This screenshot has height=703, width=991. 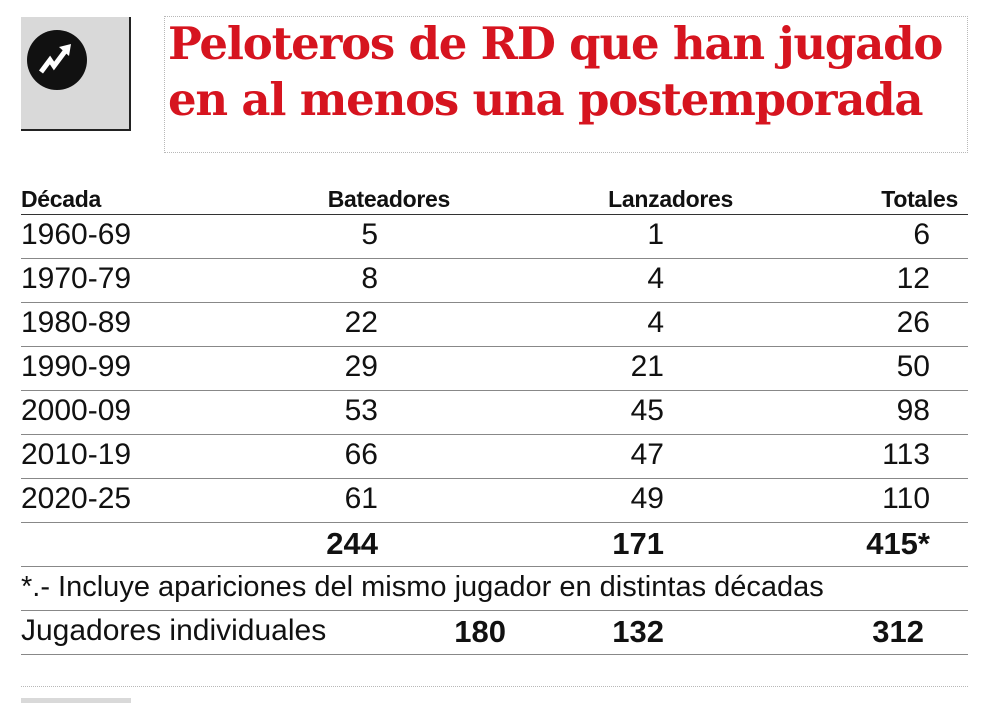 I want to click on cell-bateadores: 66, so click(x=361, y=454).